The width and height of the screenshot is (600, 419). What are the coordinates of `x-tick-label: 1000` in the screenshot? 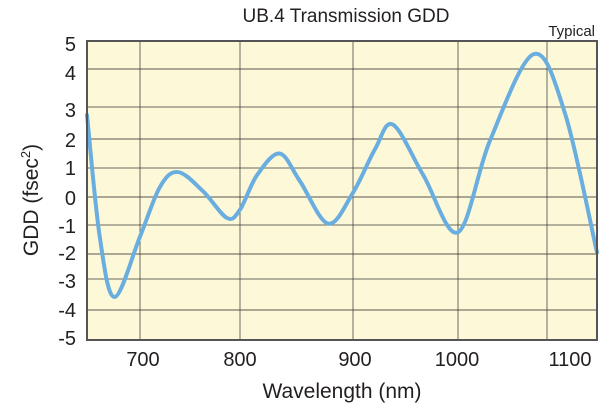 It's located at (457, 360).